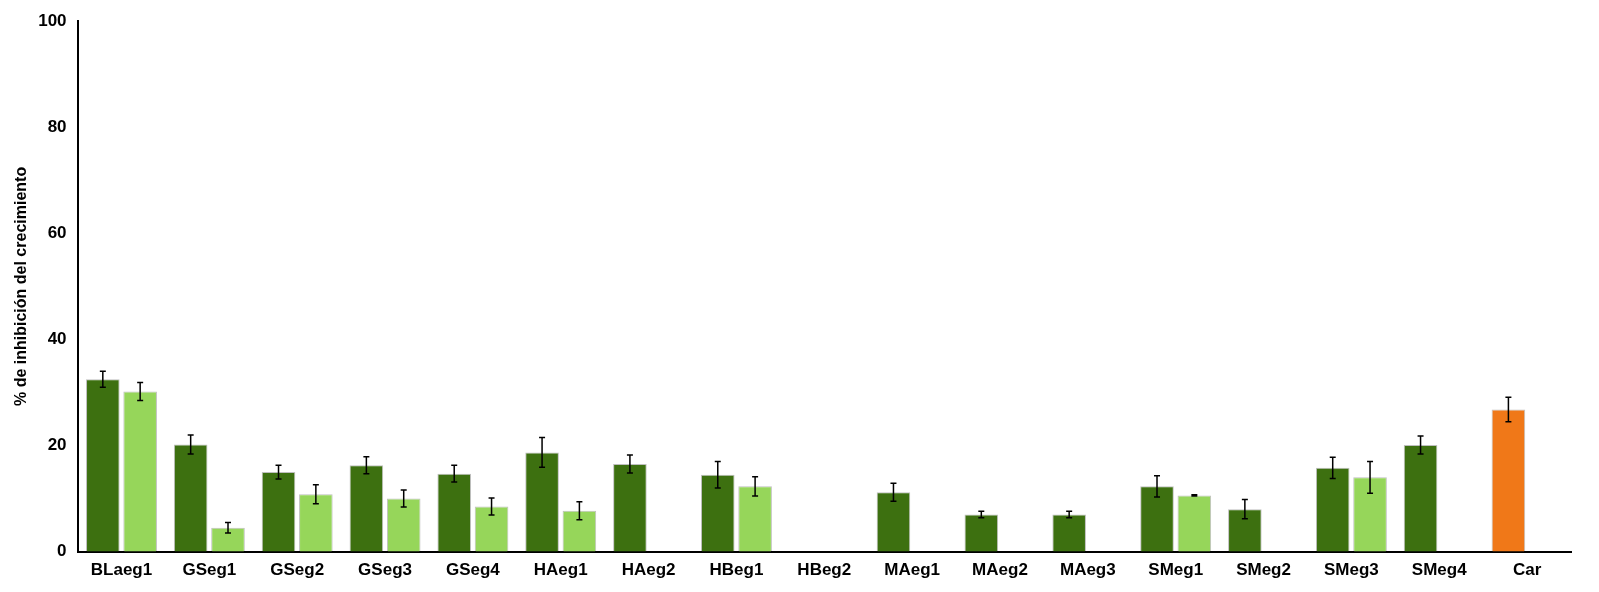  What do you see at coordinates (21, 286) in the screenshot?
I see `y-axis-title: % de inhibición del crecimiento` at bounding box center [21, 286].